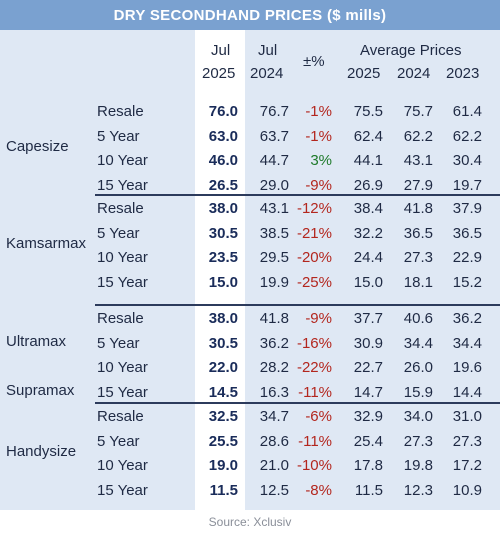  What do you see at coordinates (368, 318) in the screenshot?
I see `avg-2025-value: 37.7` at bounding box center [368, 318].